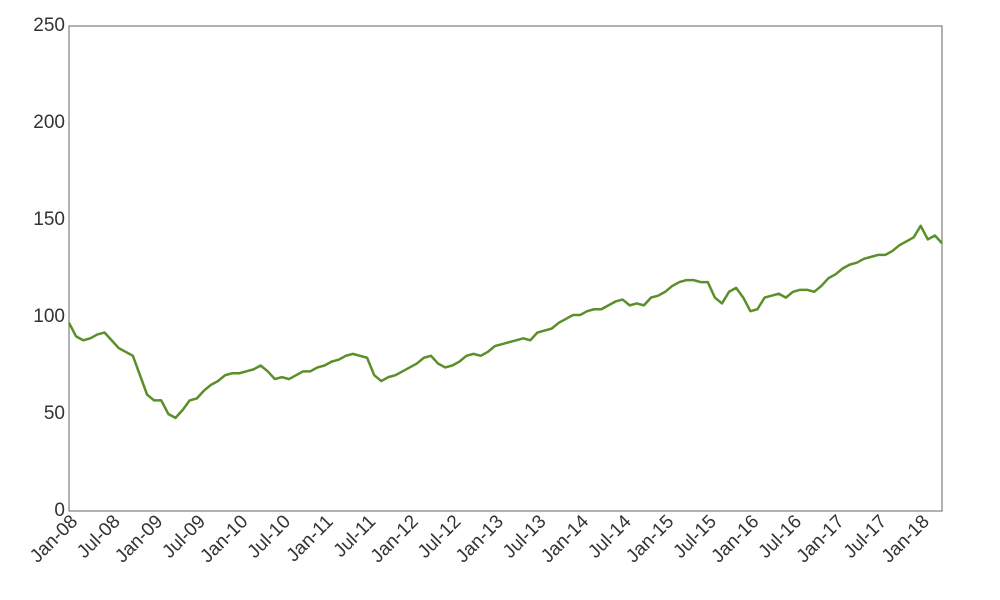  What do you see at coordinates (480, 539) in the screenshot?
I see `x-tick-label: Jan-13` at bounding box center [480, 539].